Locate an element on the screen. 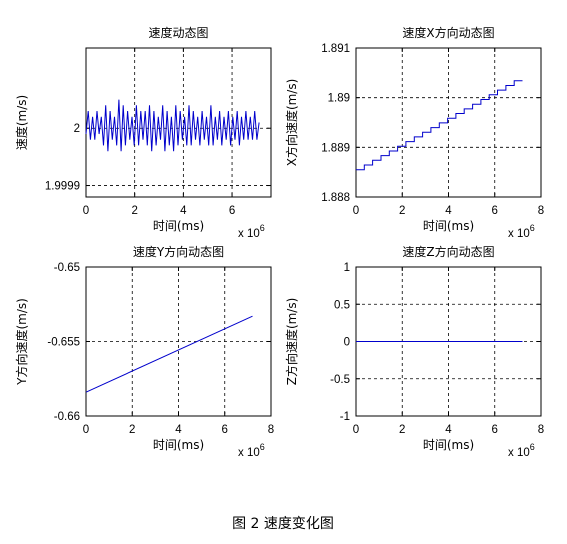  chart-title: 速度Y方向动态图 is located at coordinates (178, 251).